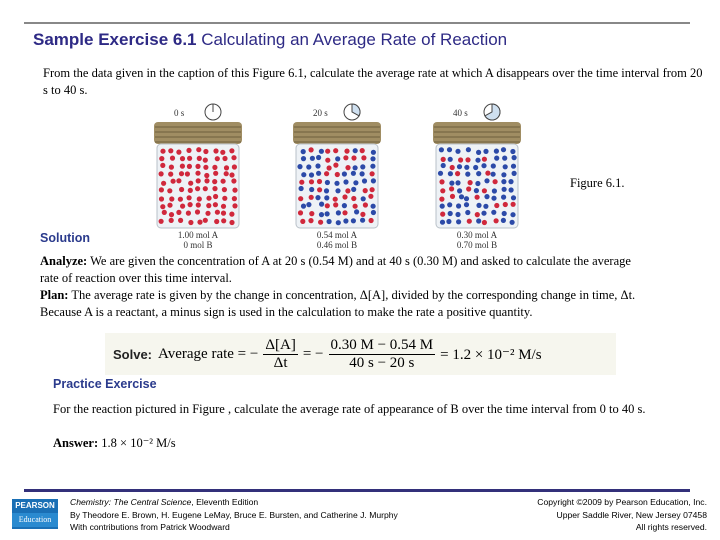 Image resolution: width=720 pixels, height=540 pixels. I want to click on practice-answer: Answer: 1.8 × 10⁻² M/s, so click(114, 443).